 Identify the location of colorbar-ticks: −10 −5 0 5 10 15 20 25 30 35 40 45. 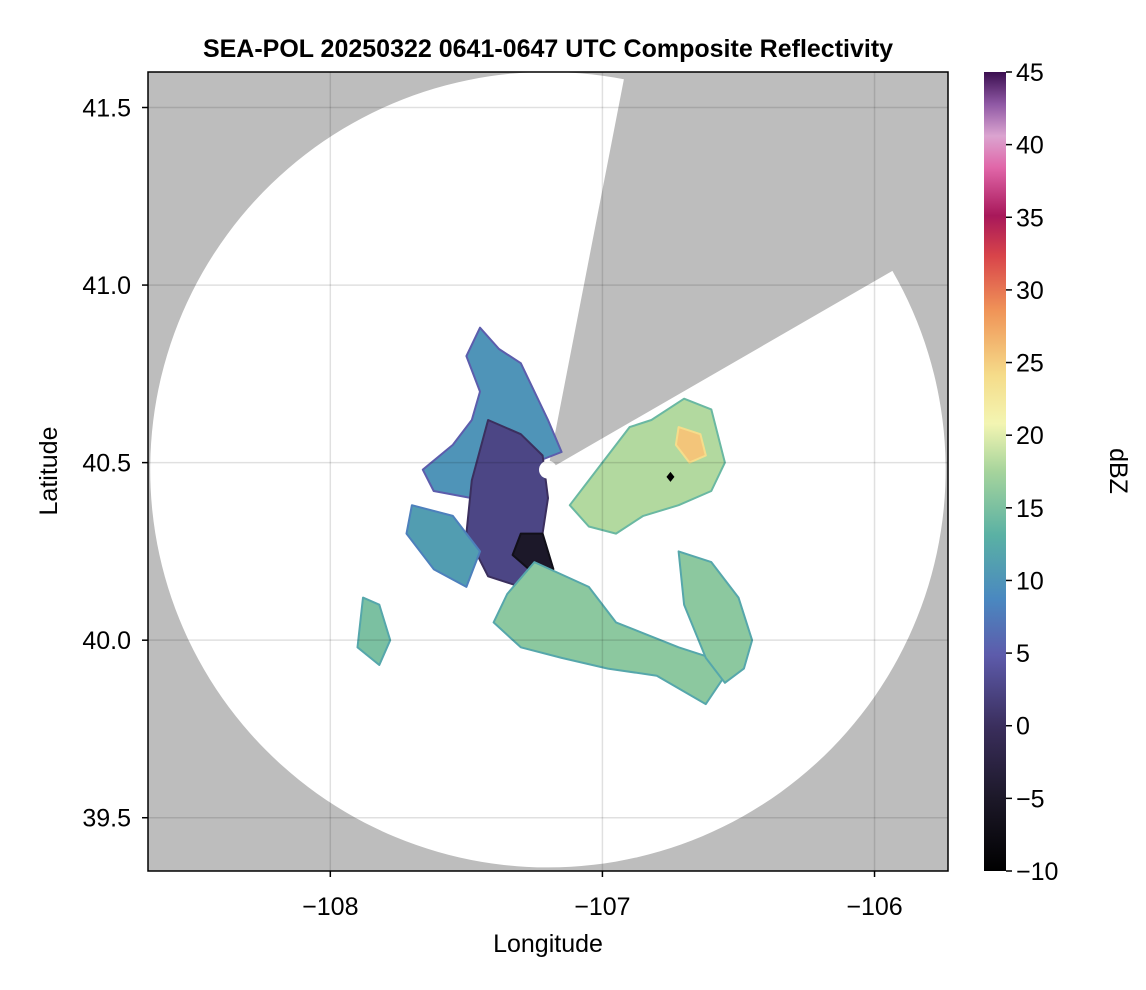
(1032, 472).